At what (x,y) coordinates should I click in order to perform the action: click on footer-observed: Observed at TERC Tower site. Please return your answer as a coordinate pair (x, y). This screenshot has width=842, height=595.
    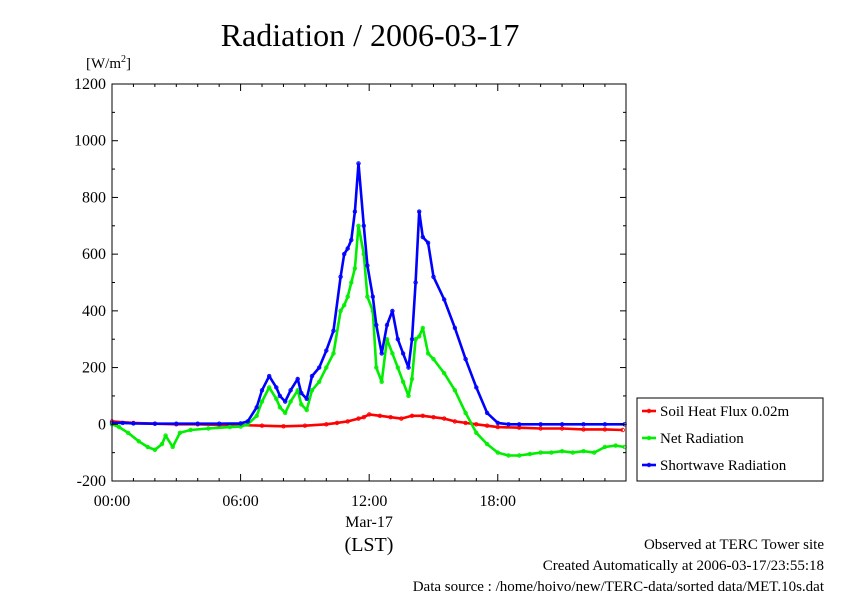
    Looking at the image, I should click on (734, 545).